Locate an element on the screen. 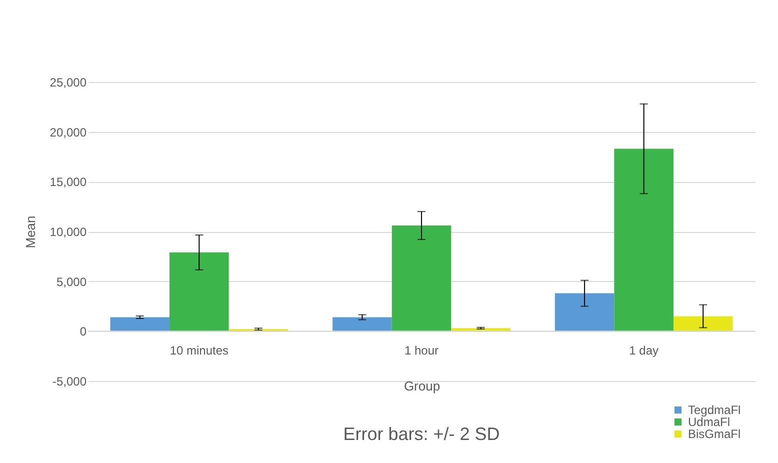  legend-label: TegdmaFl is located at coordinates (714, 410).